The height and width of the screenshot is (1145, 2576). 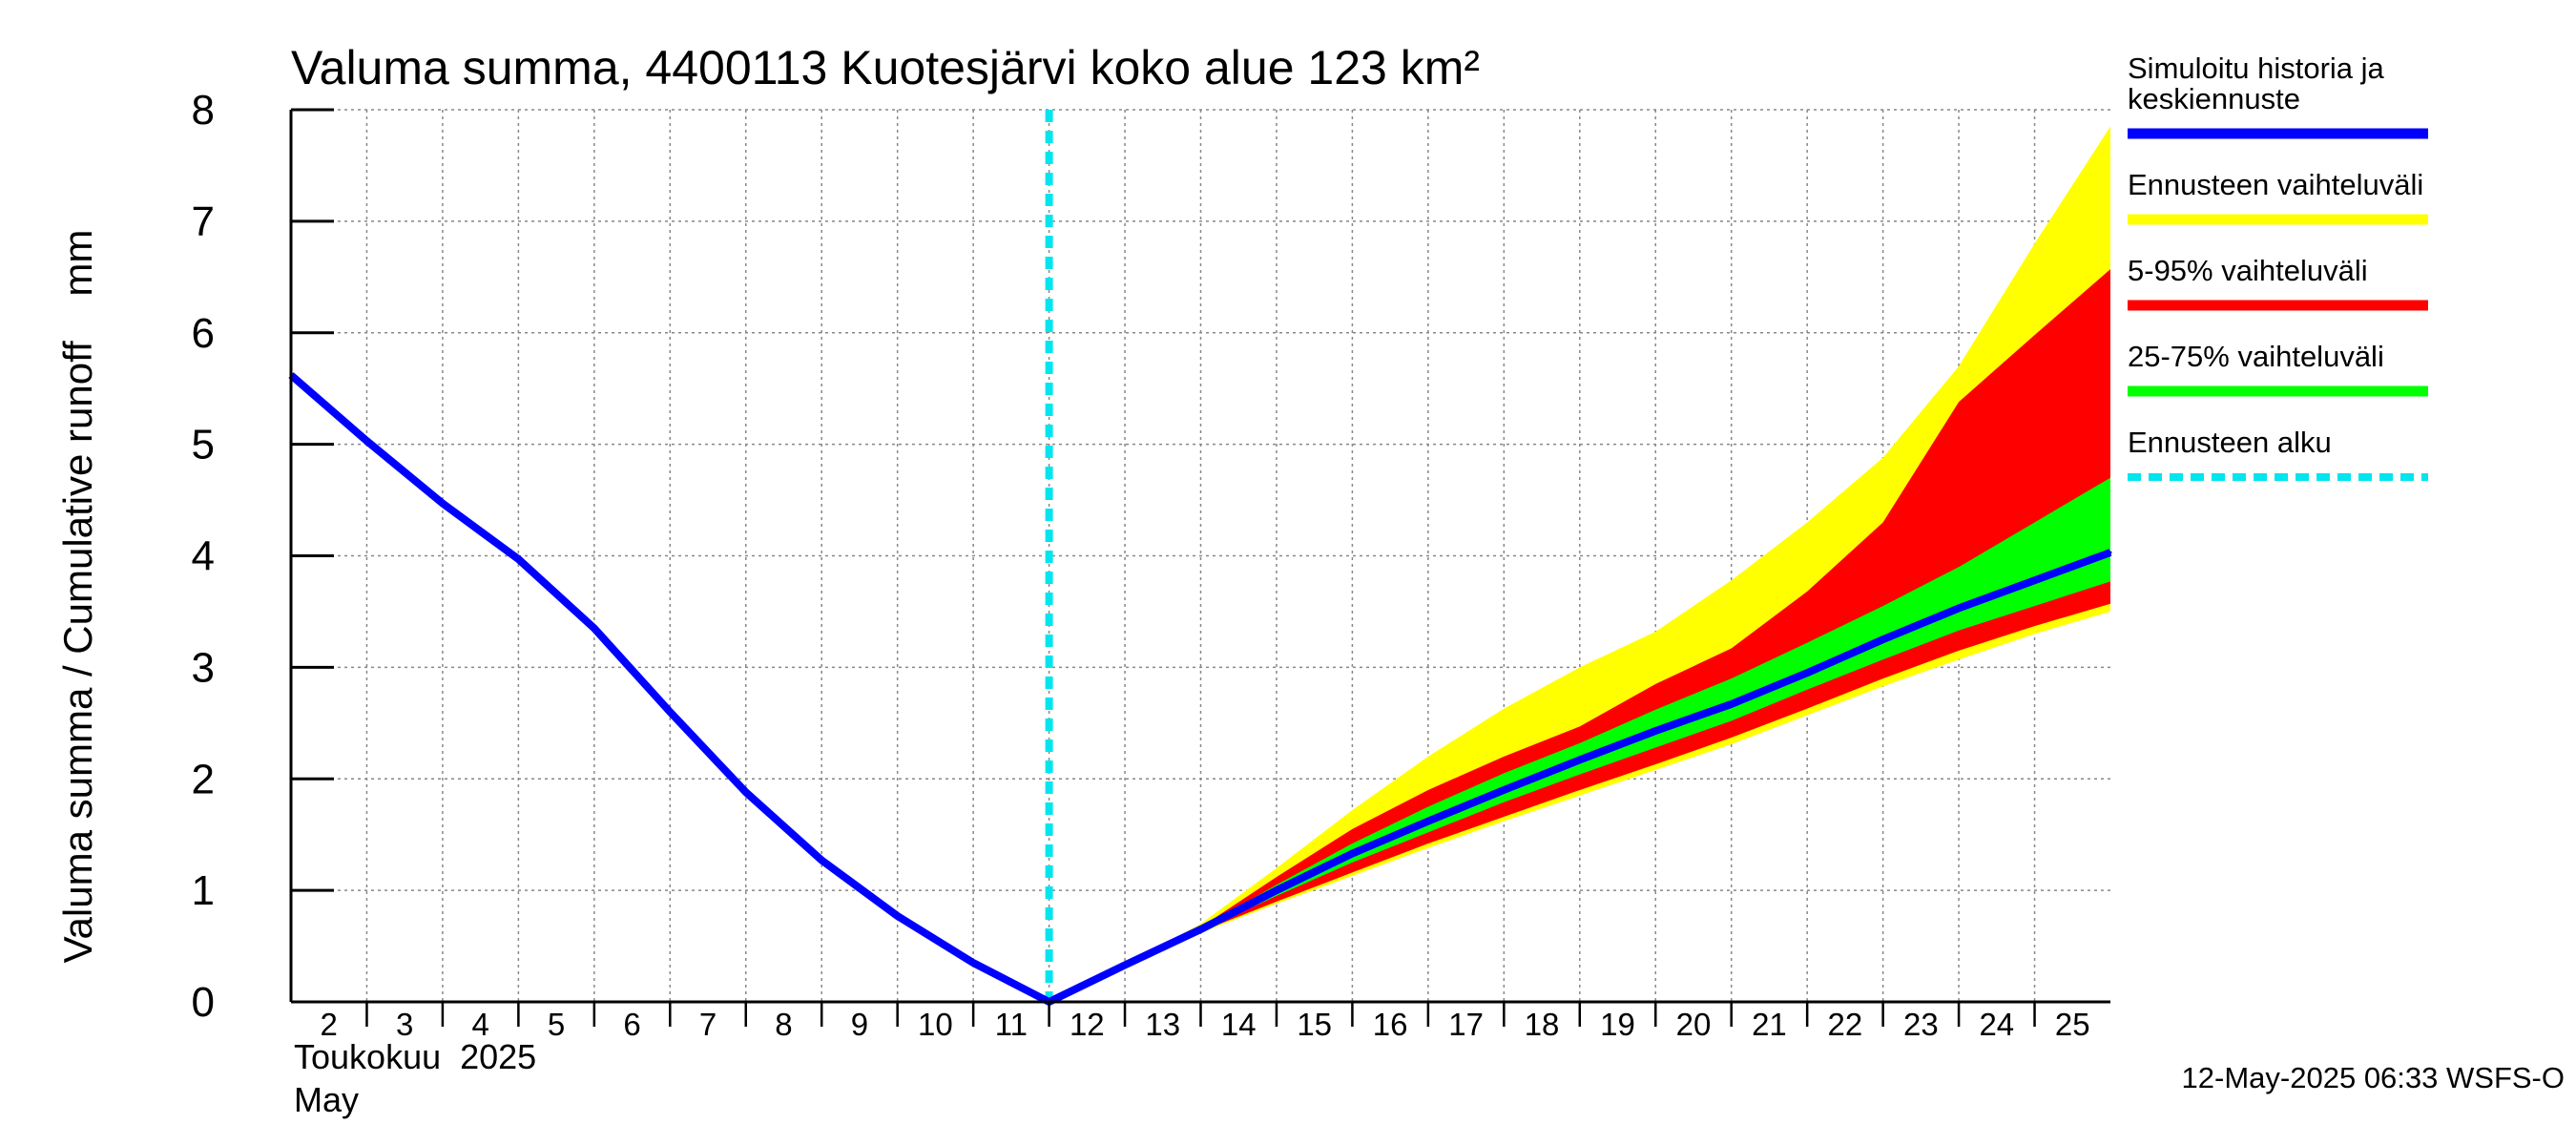 What do you see at coordinates (203, 667) in the screenshot?
I see `y-tick-label: 3` at bounding box center [203, 667].